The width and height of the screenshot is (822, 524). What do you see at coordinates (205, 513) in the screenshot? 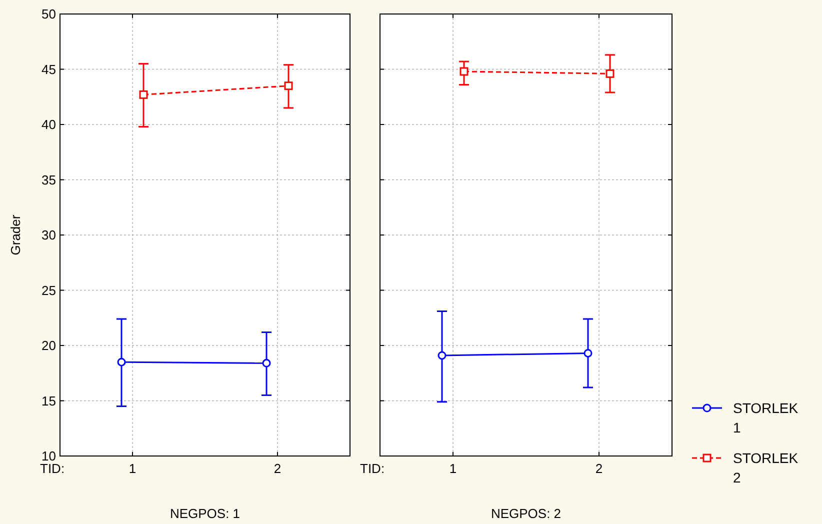
I see `x-axis-title: NEGPOS: 1` at bounding box center [205, 513].